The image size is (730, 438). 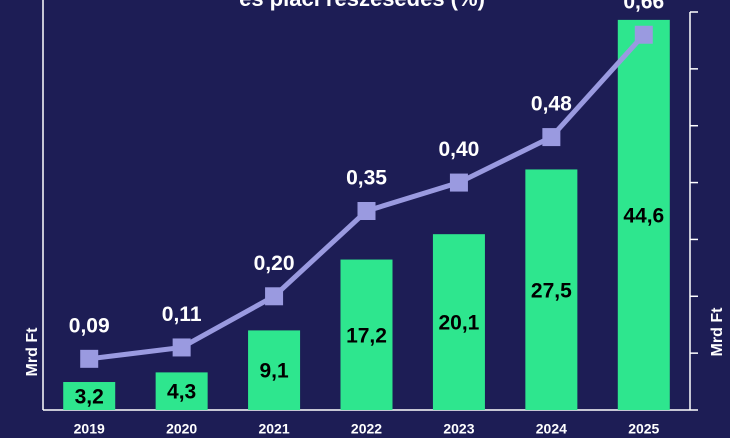 I want to click on bar-label: 3,2, so click(x=89, y=397).